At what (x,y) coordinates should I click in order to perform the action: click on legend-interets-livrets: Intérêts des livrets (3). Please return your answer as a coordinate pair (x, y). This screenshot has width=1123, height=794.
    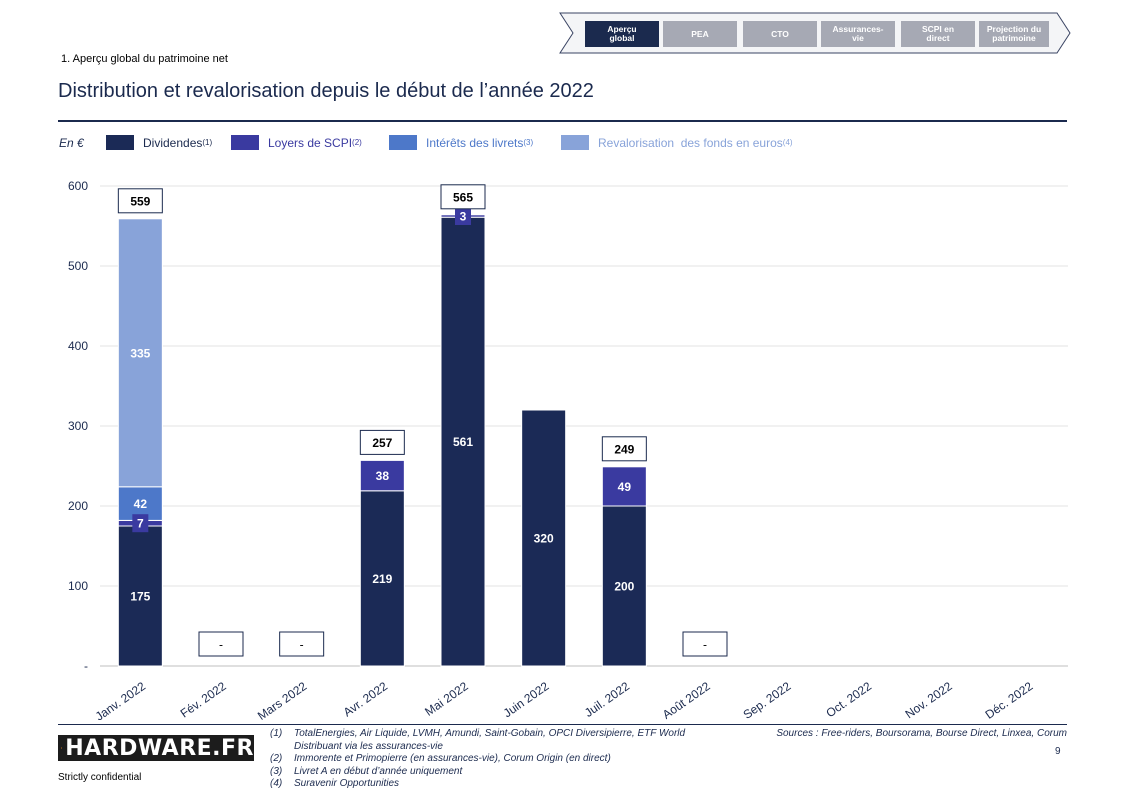
    Looking at the image, I should click on (461, 142).